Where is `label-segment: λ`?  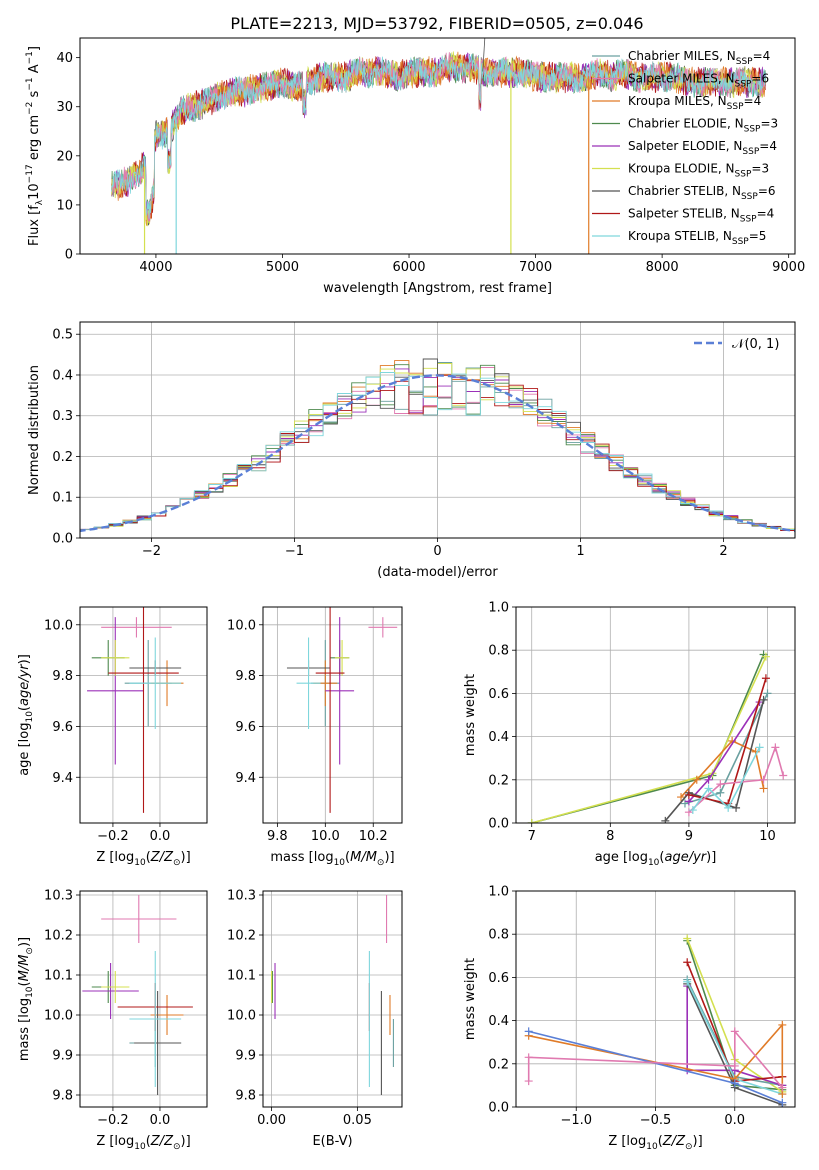 label-segment: λ is located at coordinates (40, 202).